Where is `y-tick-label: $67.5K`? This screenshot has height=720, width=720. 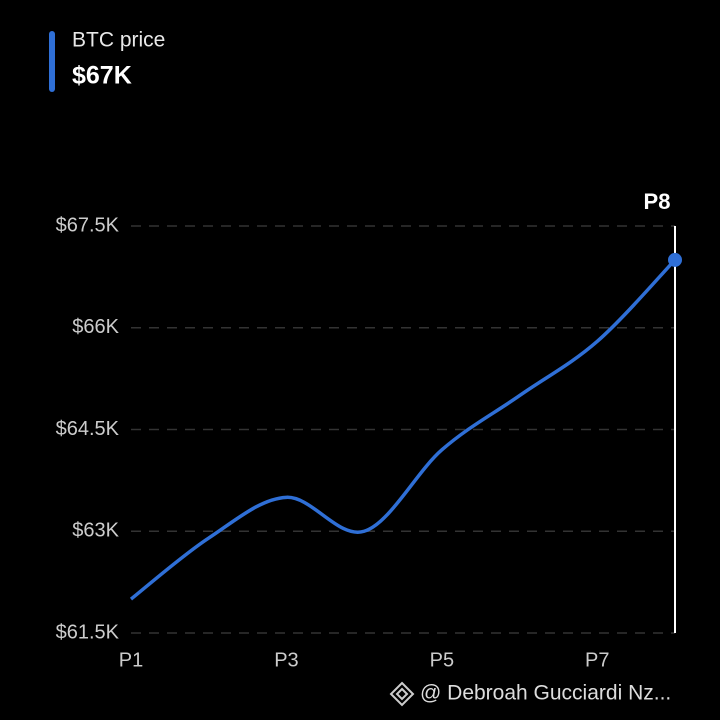 y-tick-label: $67.5K is located at coordinates (88, 225).